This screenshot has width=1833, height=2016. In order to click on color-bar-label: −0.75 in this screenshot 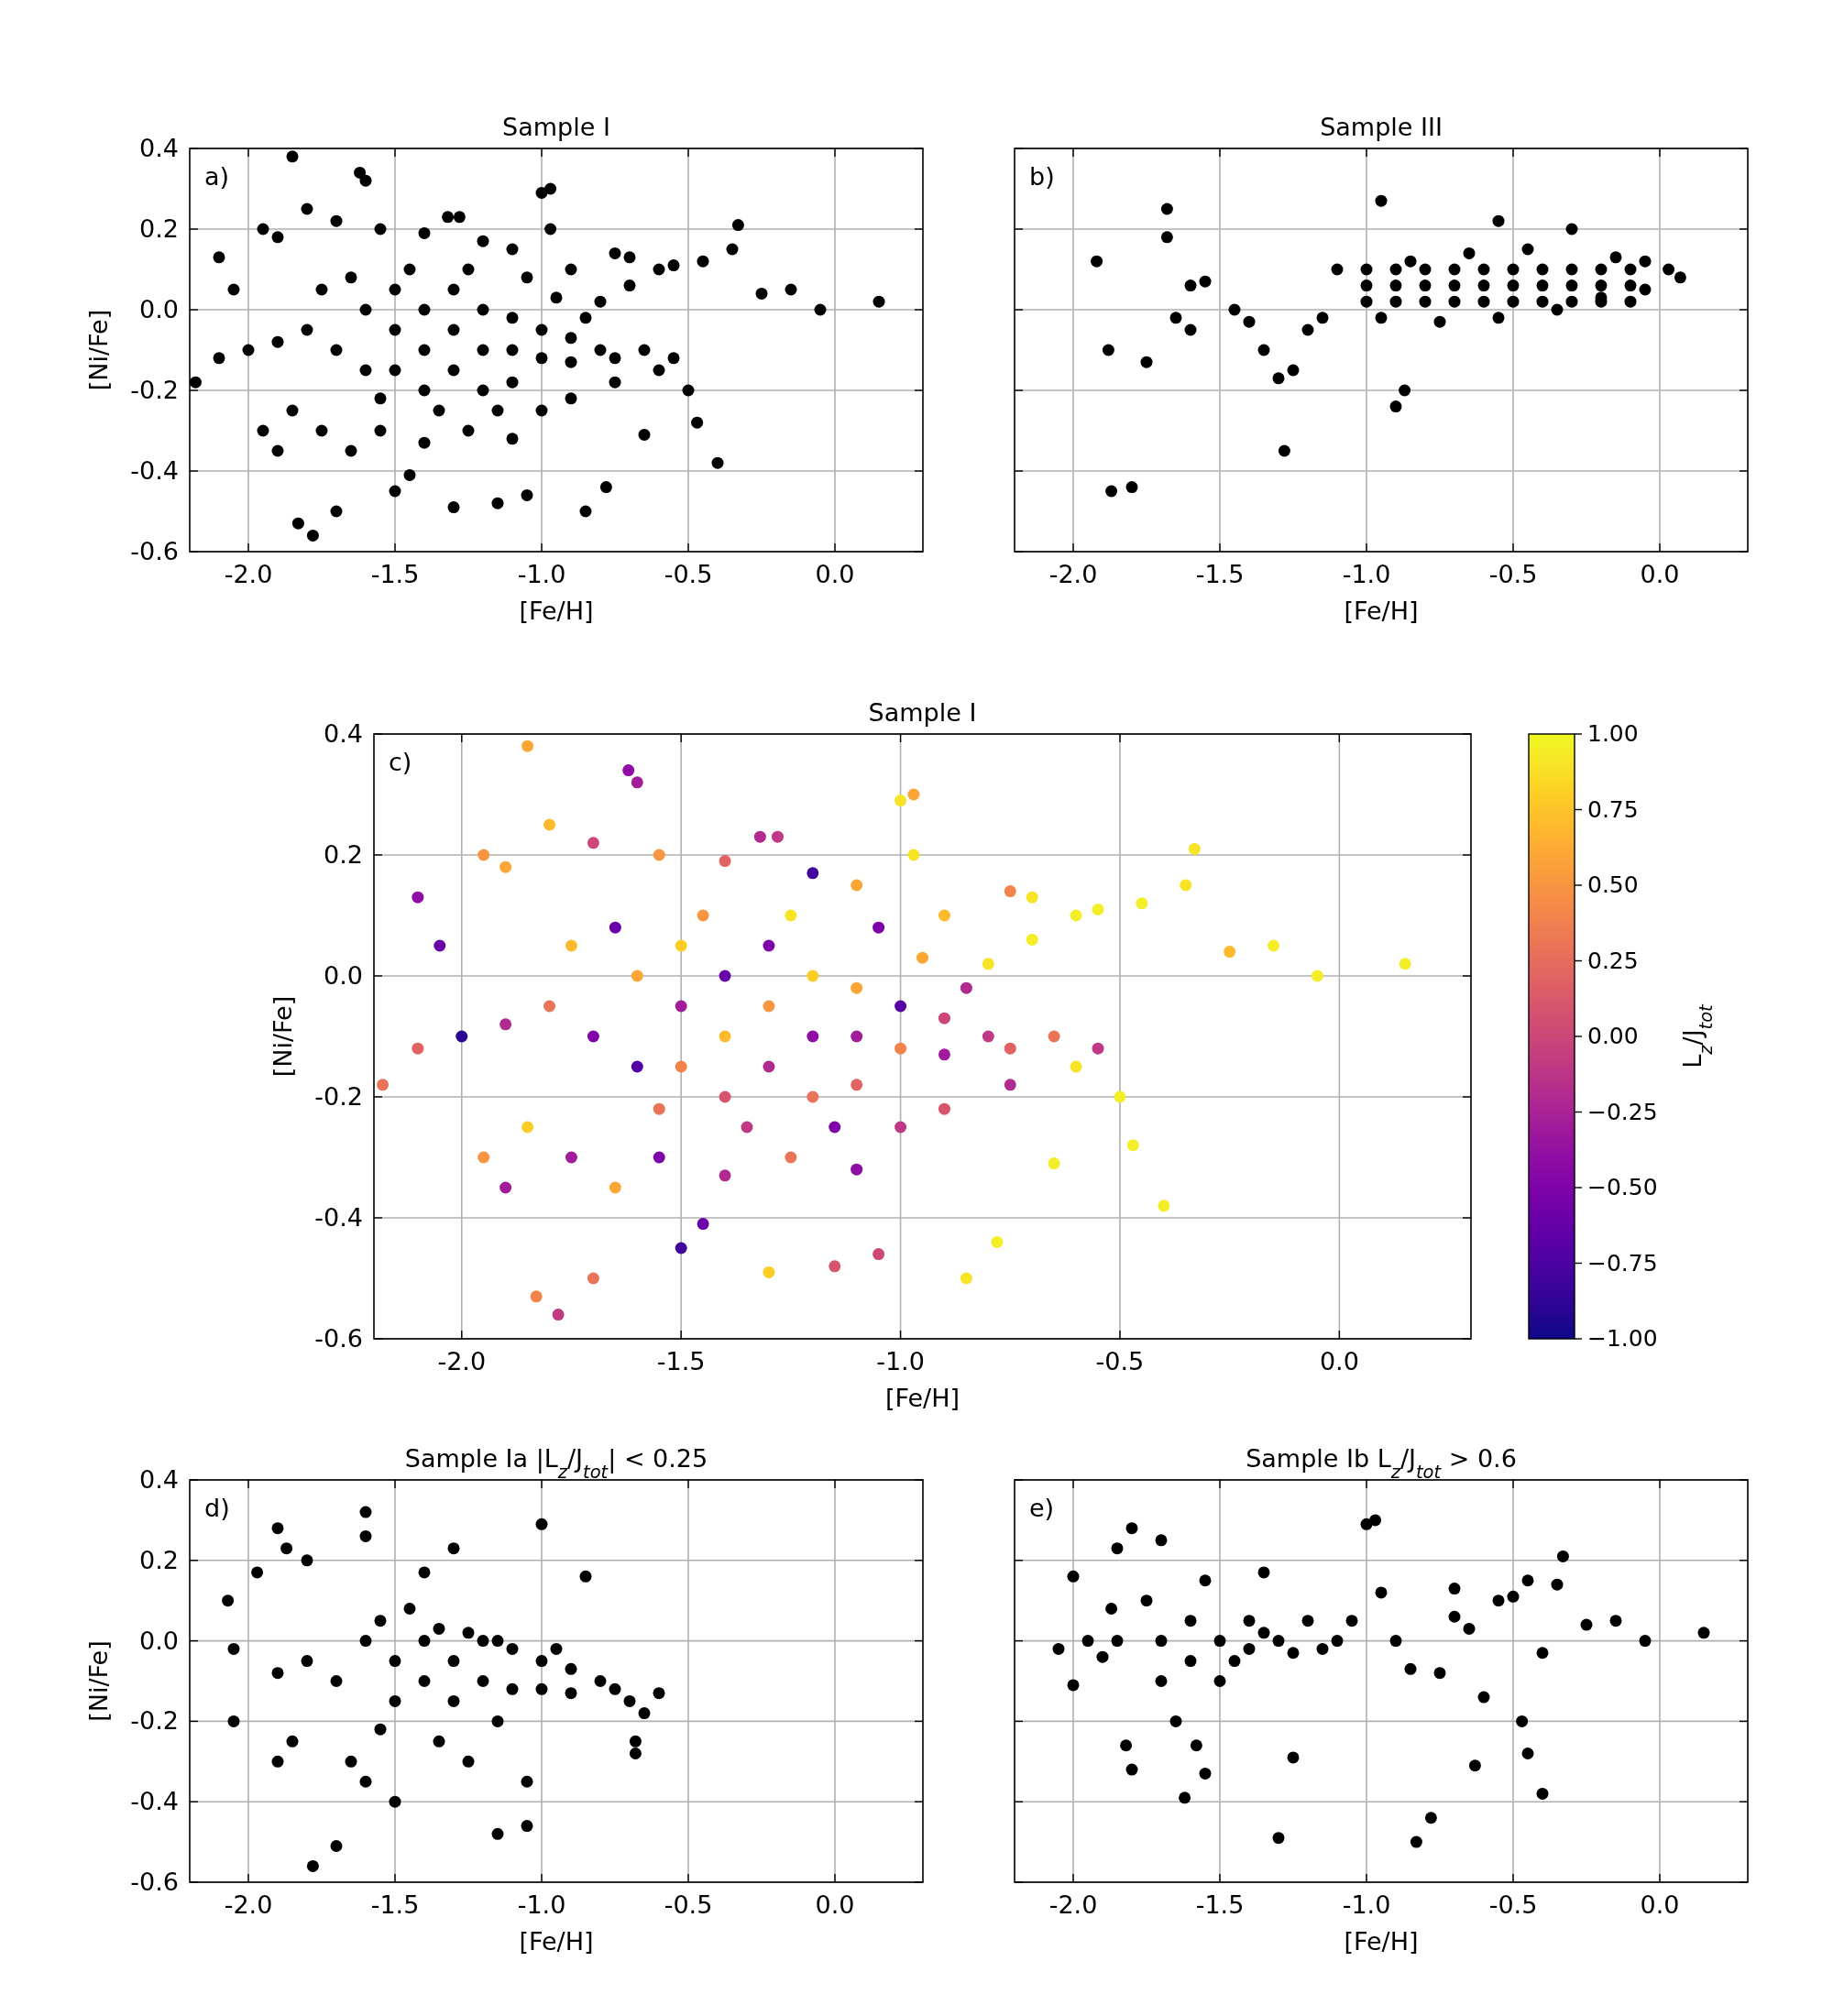, I will do `click(1622, 1262)`.